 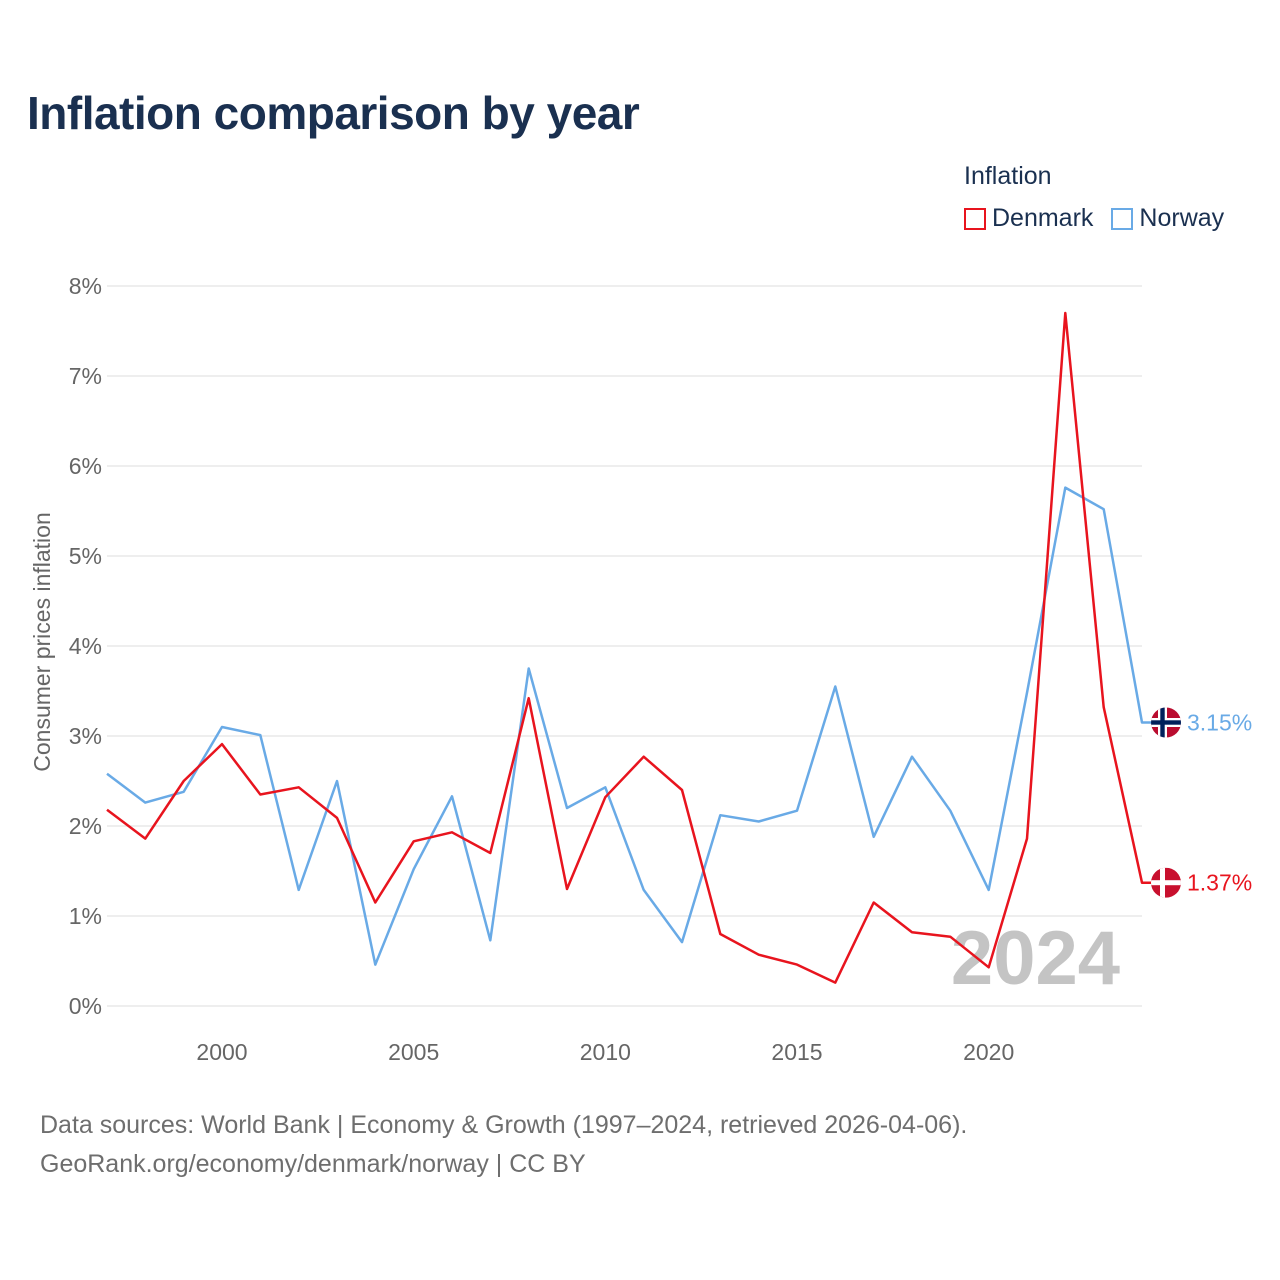 I want to click on legend-item-denmark: Denmark, so click(x=1028, y=218).